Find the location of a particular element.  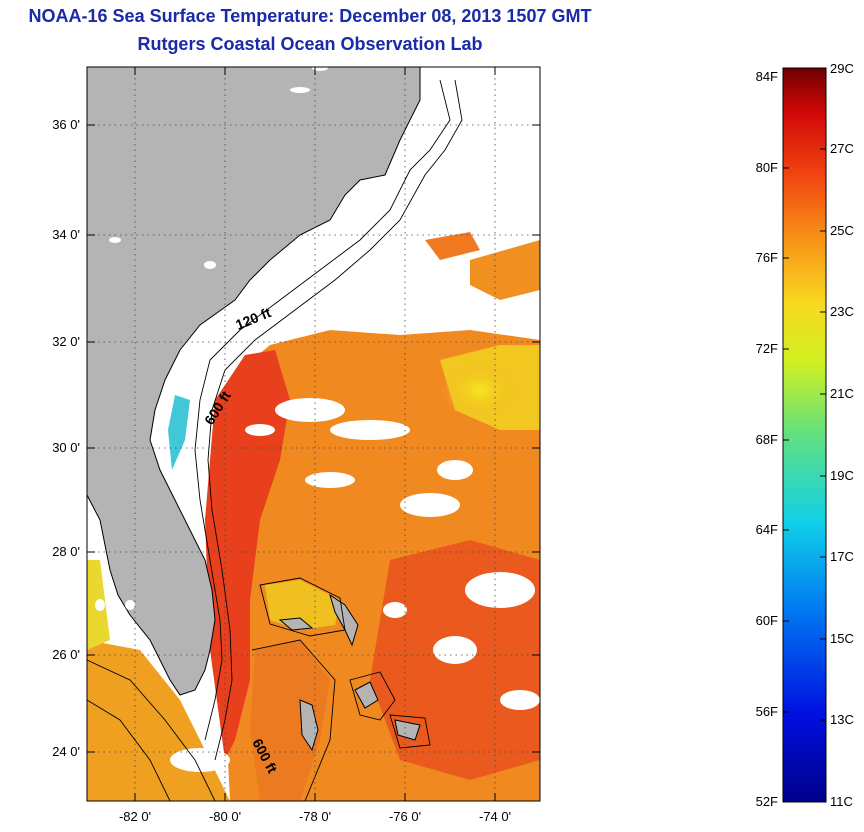

lat-label-36: 36 0' is located at coordinates (66, 124).